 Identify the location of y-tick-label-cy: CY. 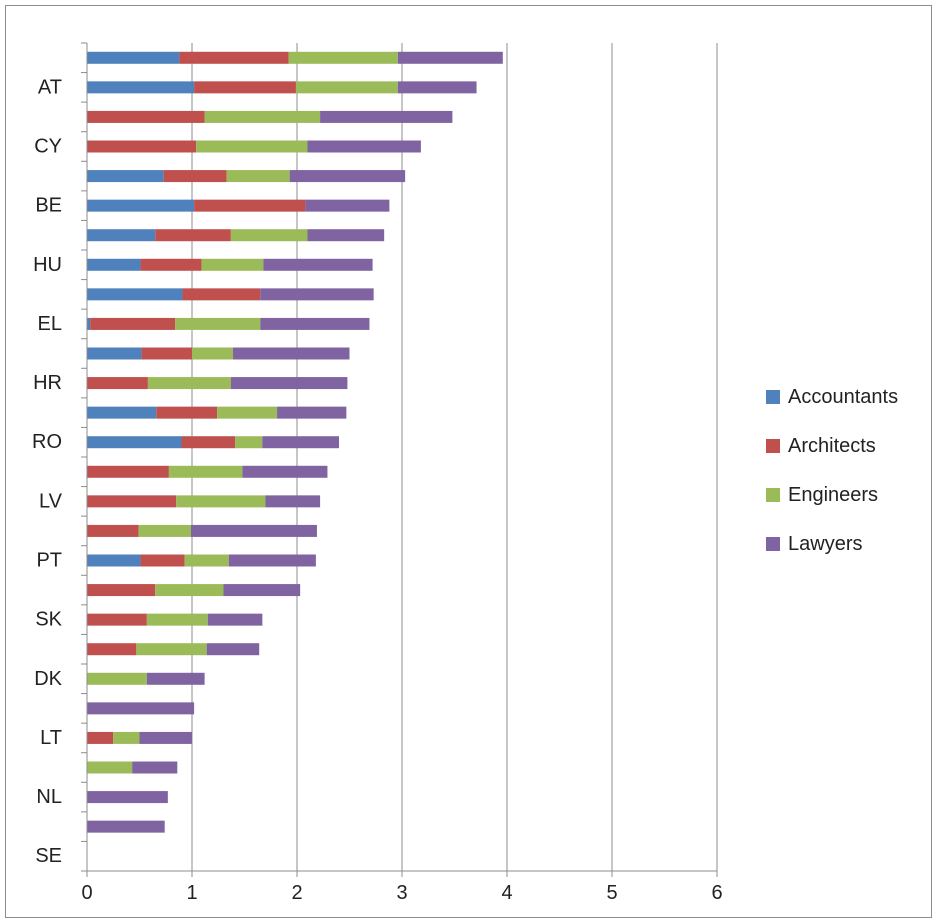
(48, 147).